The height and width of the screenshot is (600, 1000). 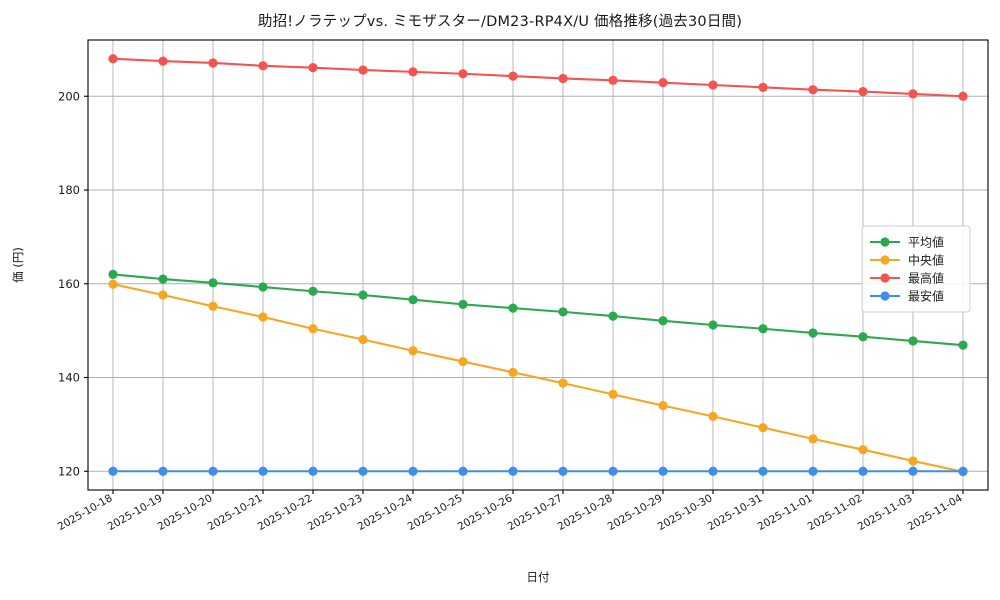 I want to click on x-tick-label: 2025-10-23, so click(x=335, y=512).